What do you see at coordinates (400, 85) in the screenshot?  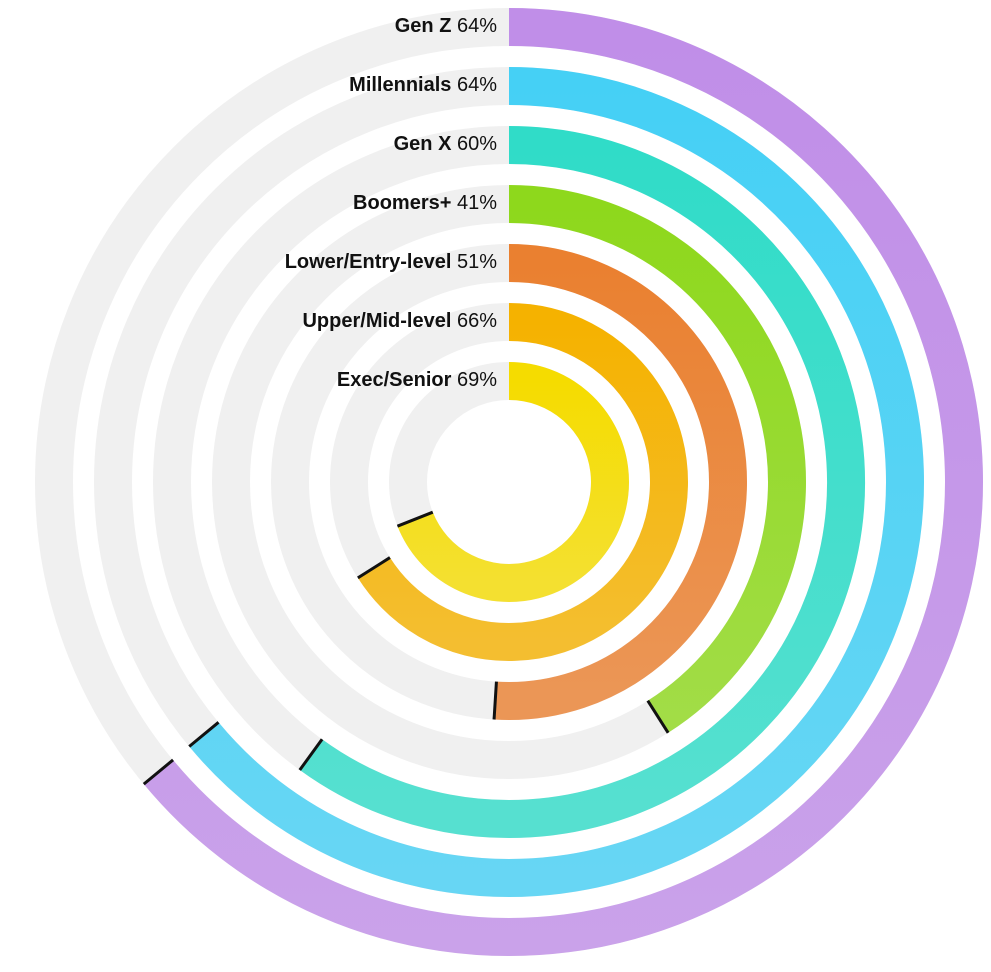 I see `category-label: Millennials` at bounding box center [400, 85].